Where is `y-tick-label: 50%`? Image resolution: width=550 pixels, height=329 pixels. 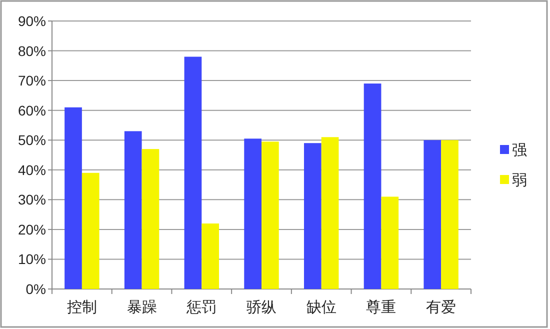
y-tick-label: 50% is located at coordinates (32, 140).